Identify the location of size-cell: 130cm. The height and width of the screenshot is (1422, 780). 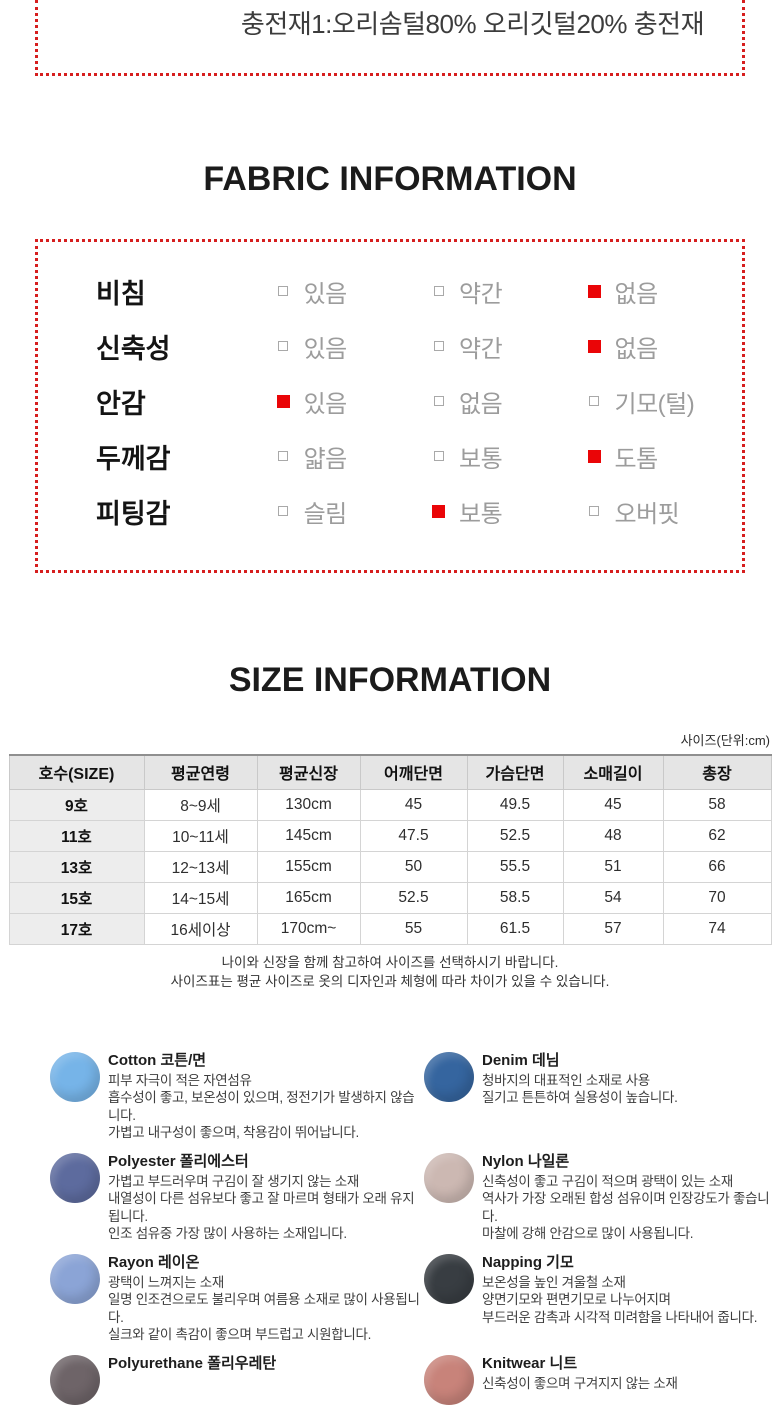
(308, 804).